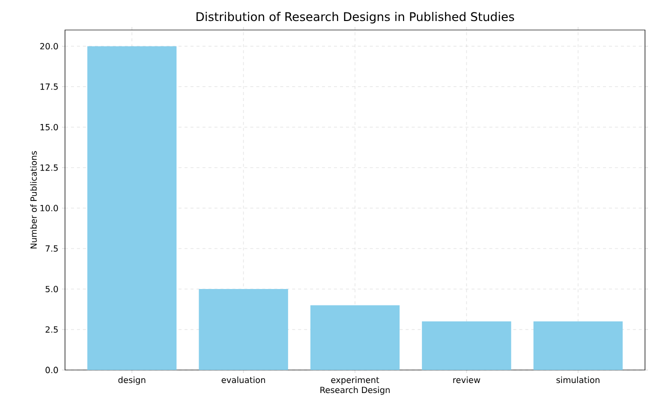  I want to click on x-tick-label: evaluation, so click(244, 380).